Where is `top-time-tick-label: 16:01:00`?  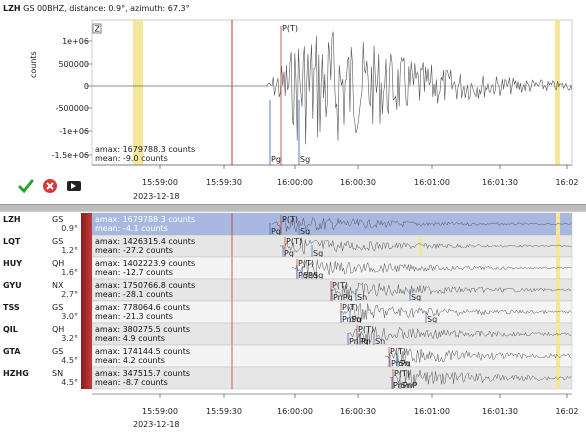
top-time-tick-label: 16:01:00 is located at coordinates (432, 182).